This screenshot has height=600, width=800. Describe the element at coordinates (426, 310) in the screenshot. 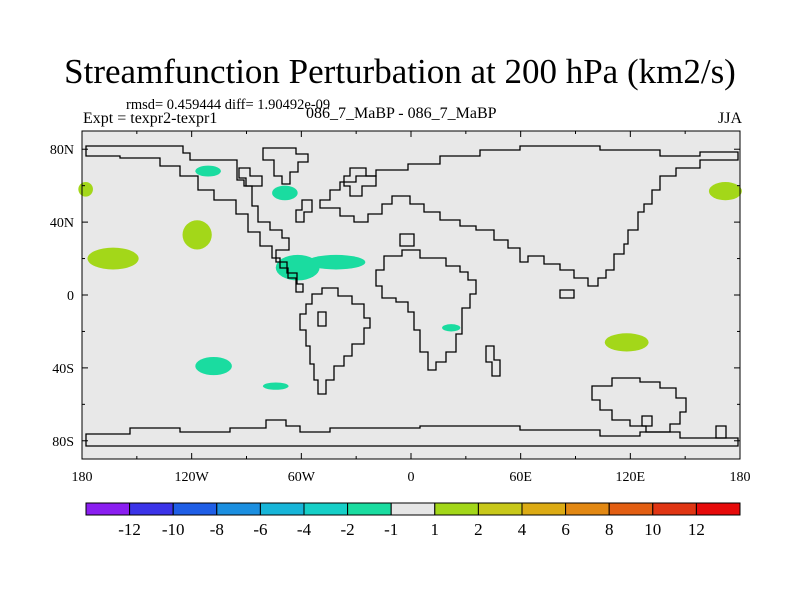

I see `coastline-africa` at that location.